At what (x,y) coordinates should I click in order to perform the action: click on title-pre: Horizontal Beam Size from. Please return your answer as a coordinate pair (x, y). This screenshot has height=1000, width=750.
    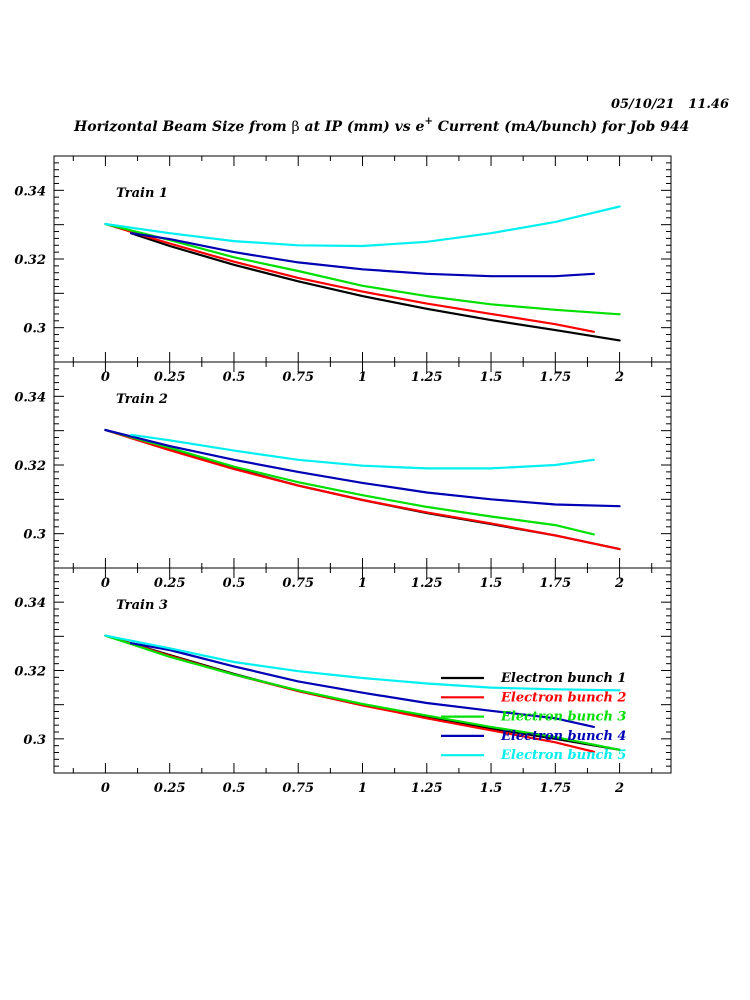
    Looking at the image, I should click on (182, 127).